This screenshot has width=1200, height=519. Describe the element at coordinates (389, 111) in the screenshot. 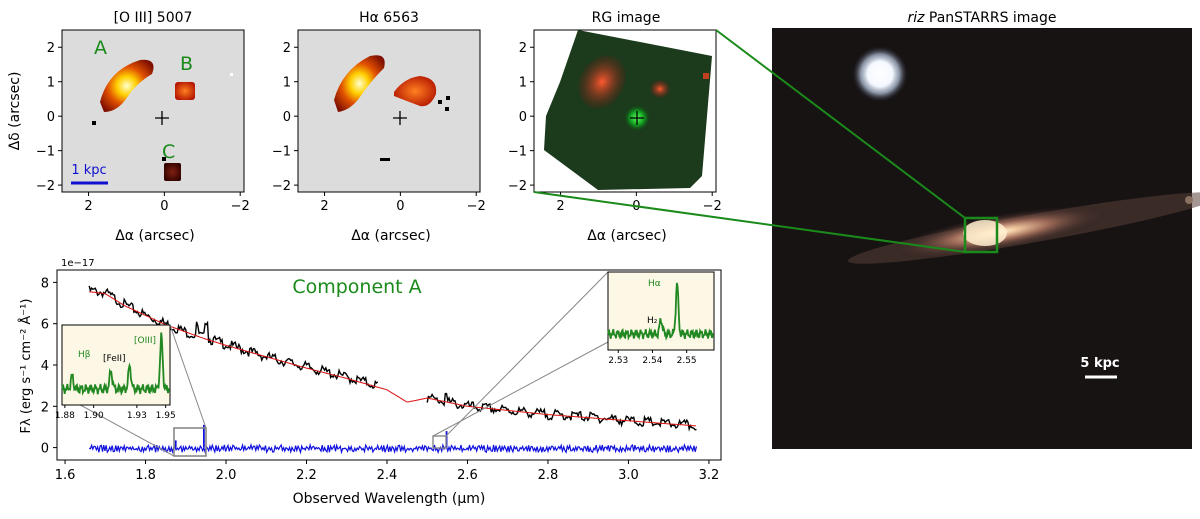

I see `halpha-map-frame` at that location.